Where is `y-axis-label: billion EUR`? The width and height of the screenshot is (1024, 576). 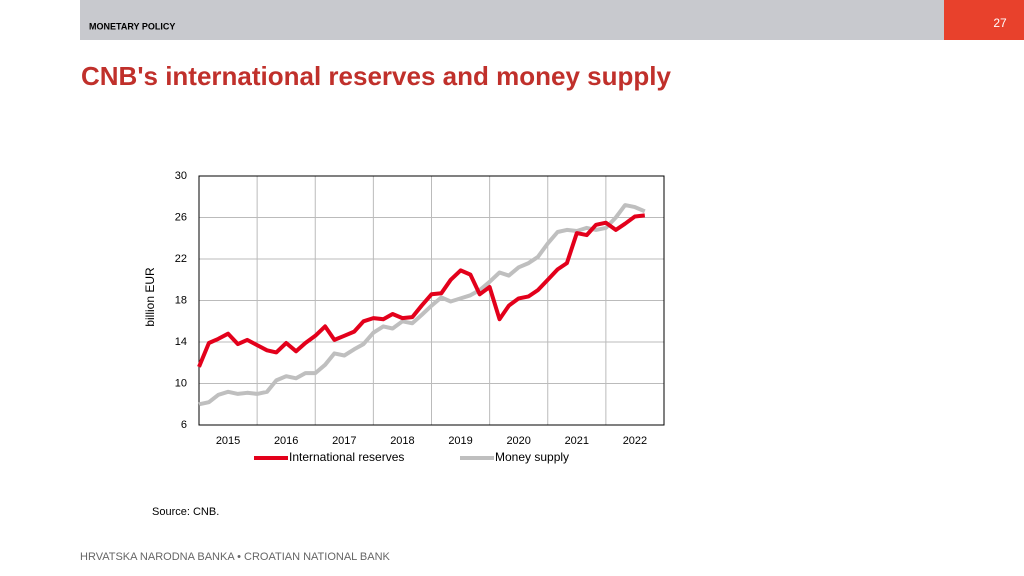 y-axis-label: billion EUR is located at coordinates (150, 297).